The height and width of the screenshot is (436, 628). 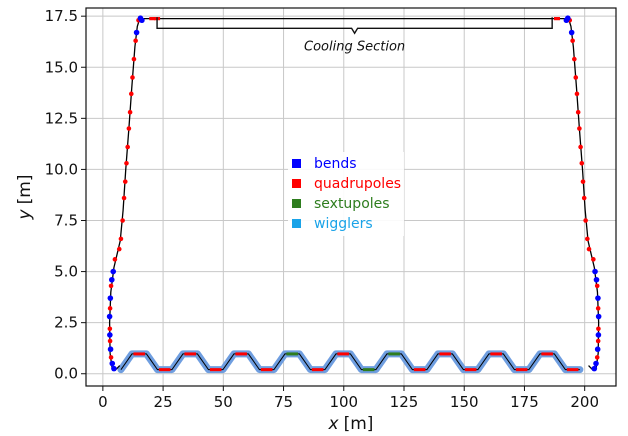 What do you see at coordinates (61, 118) in the screenshot?
I see `y-tick-label: 12.5` at bounding box center [61, 118].